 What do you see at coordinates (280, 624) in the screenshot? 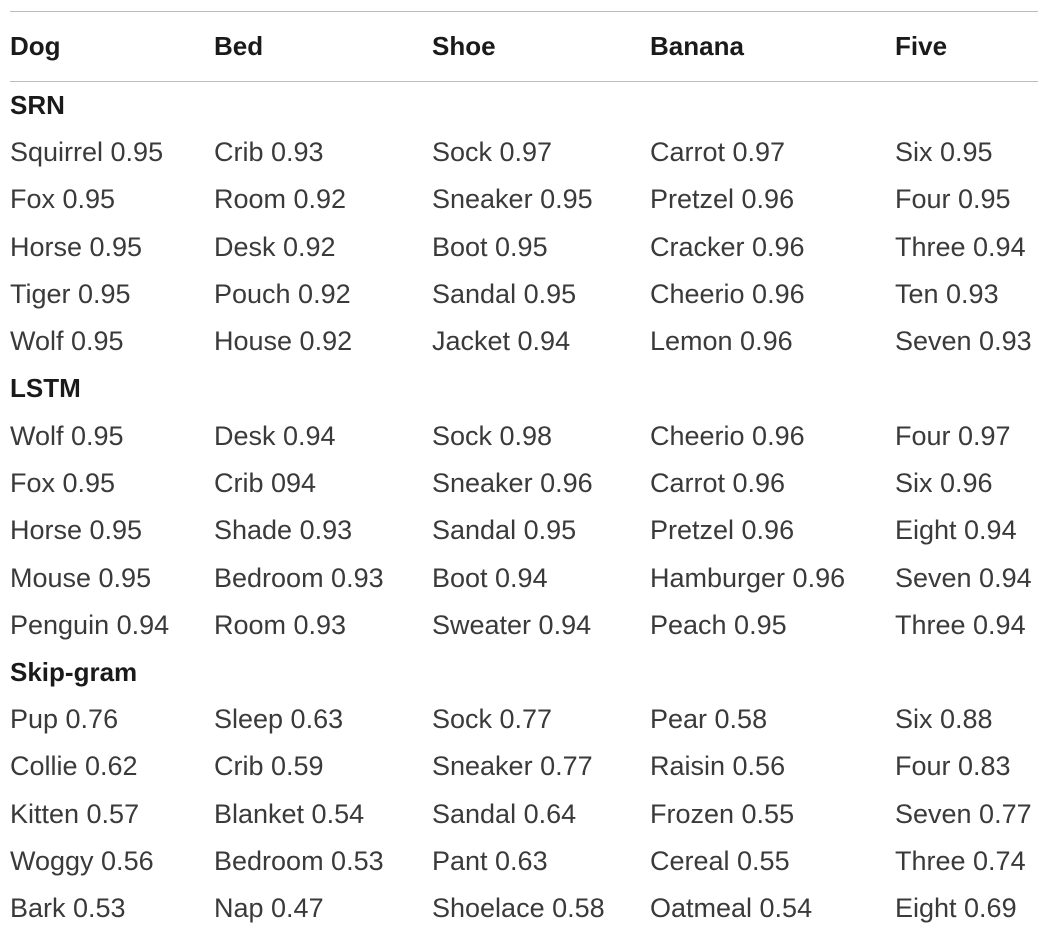
I see `table-cell: Room 0.93` at bounding box center [280, 624].